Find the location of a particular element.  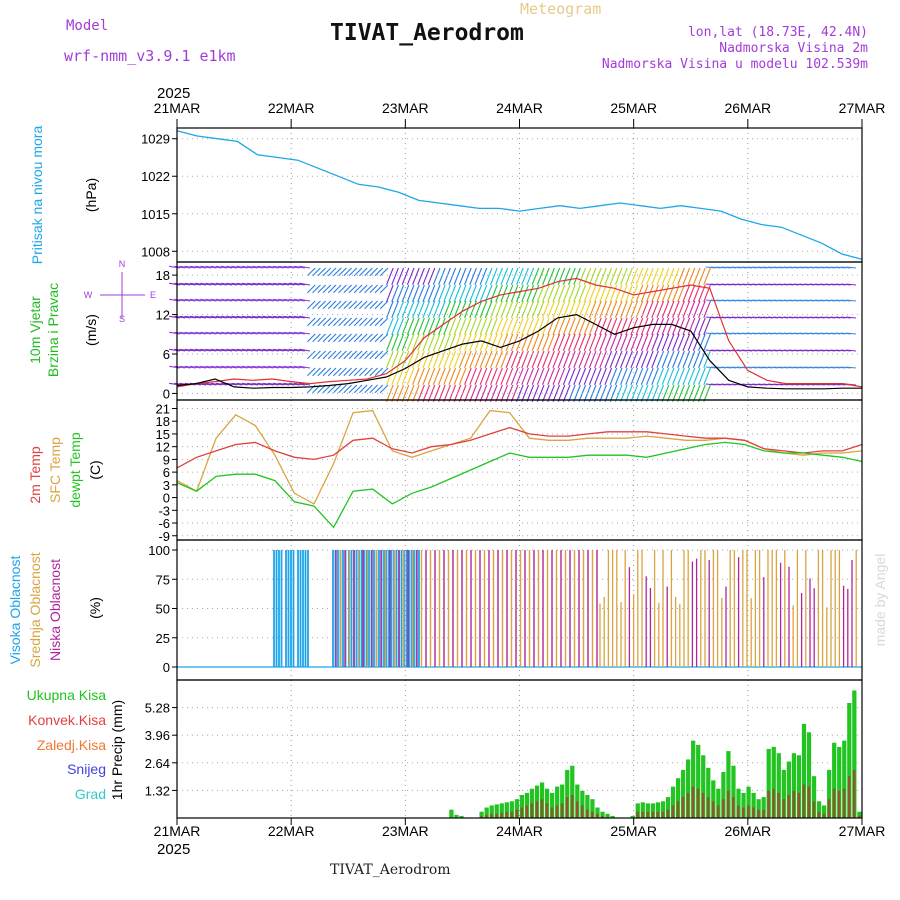

dewpoint-line is located at coordinates (519, 485).